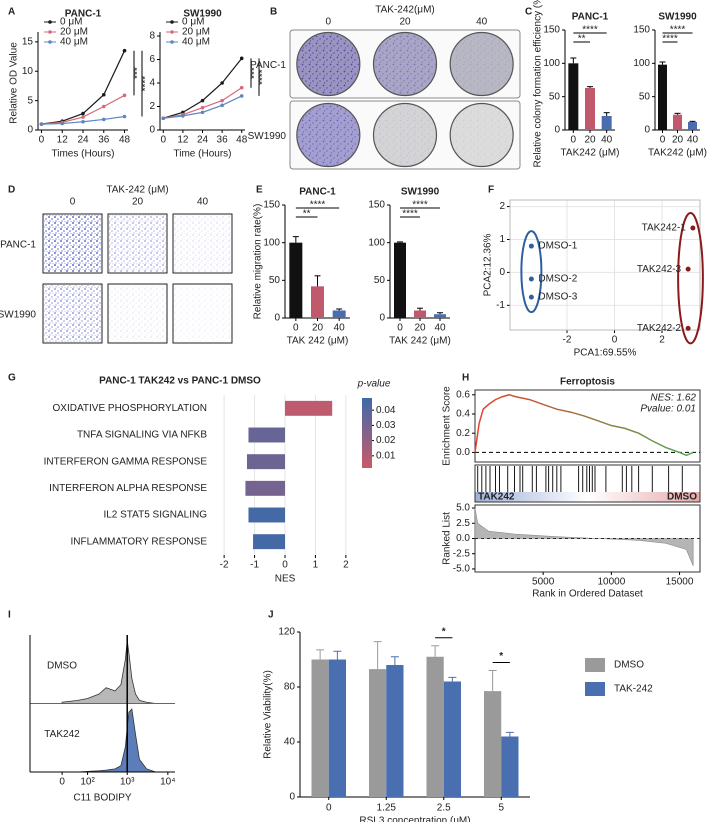 The height and width of the screenshot is (822, 709). I want to click on legend-label: DMSO, so click(629, 665).